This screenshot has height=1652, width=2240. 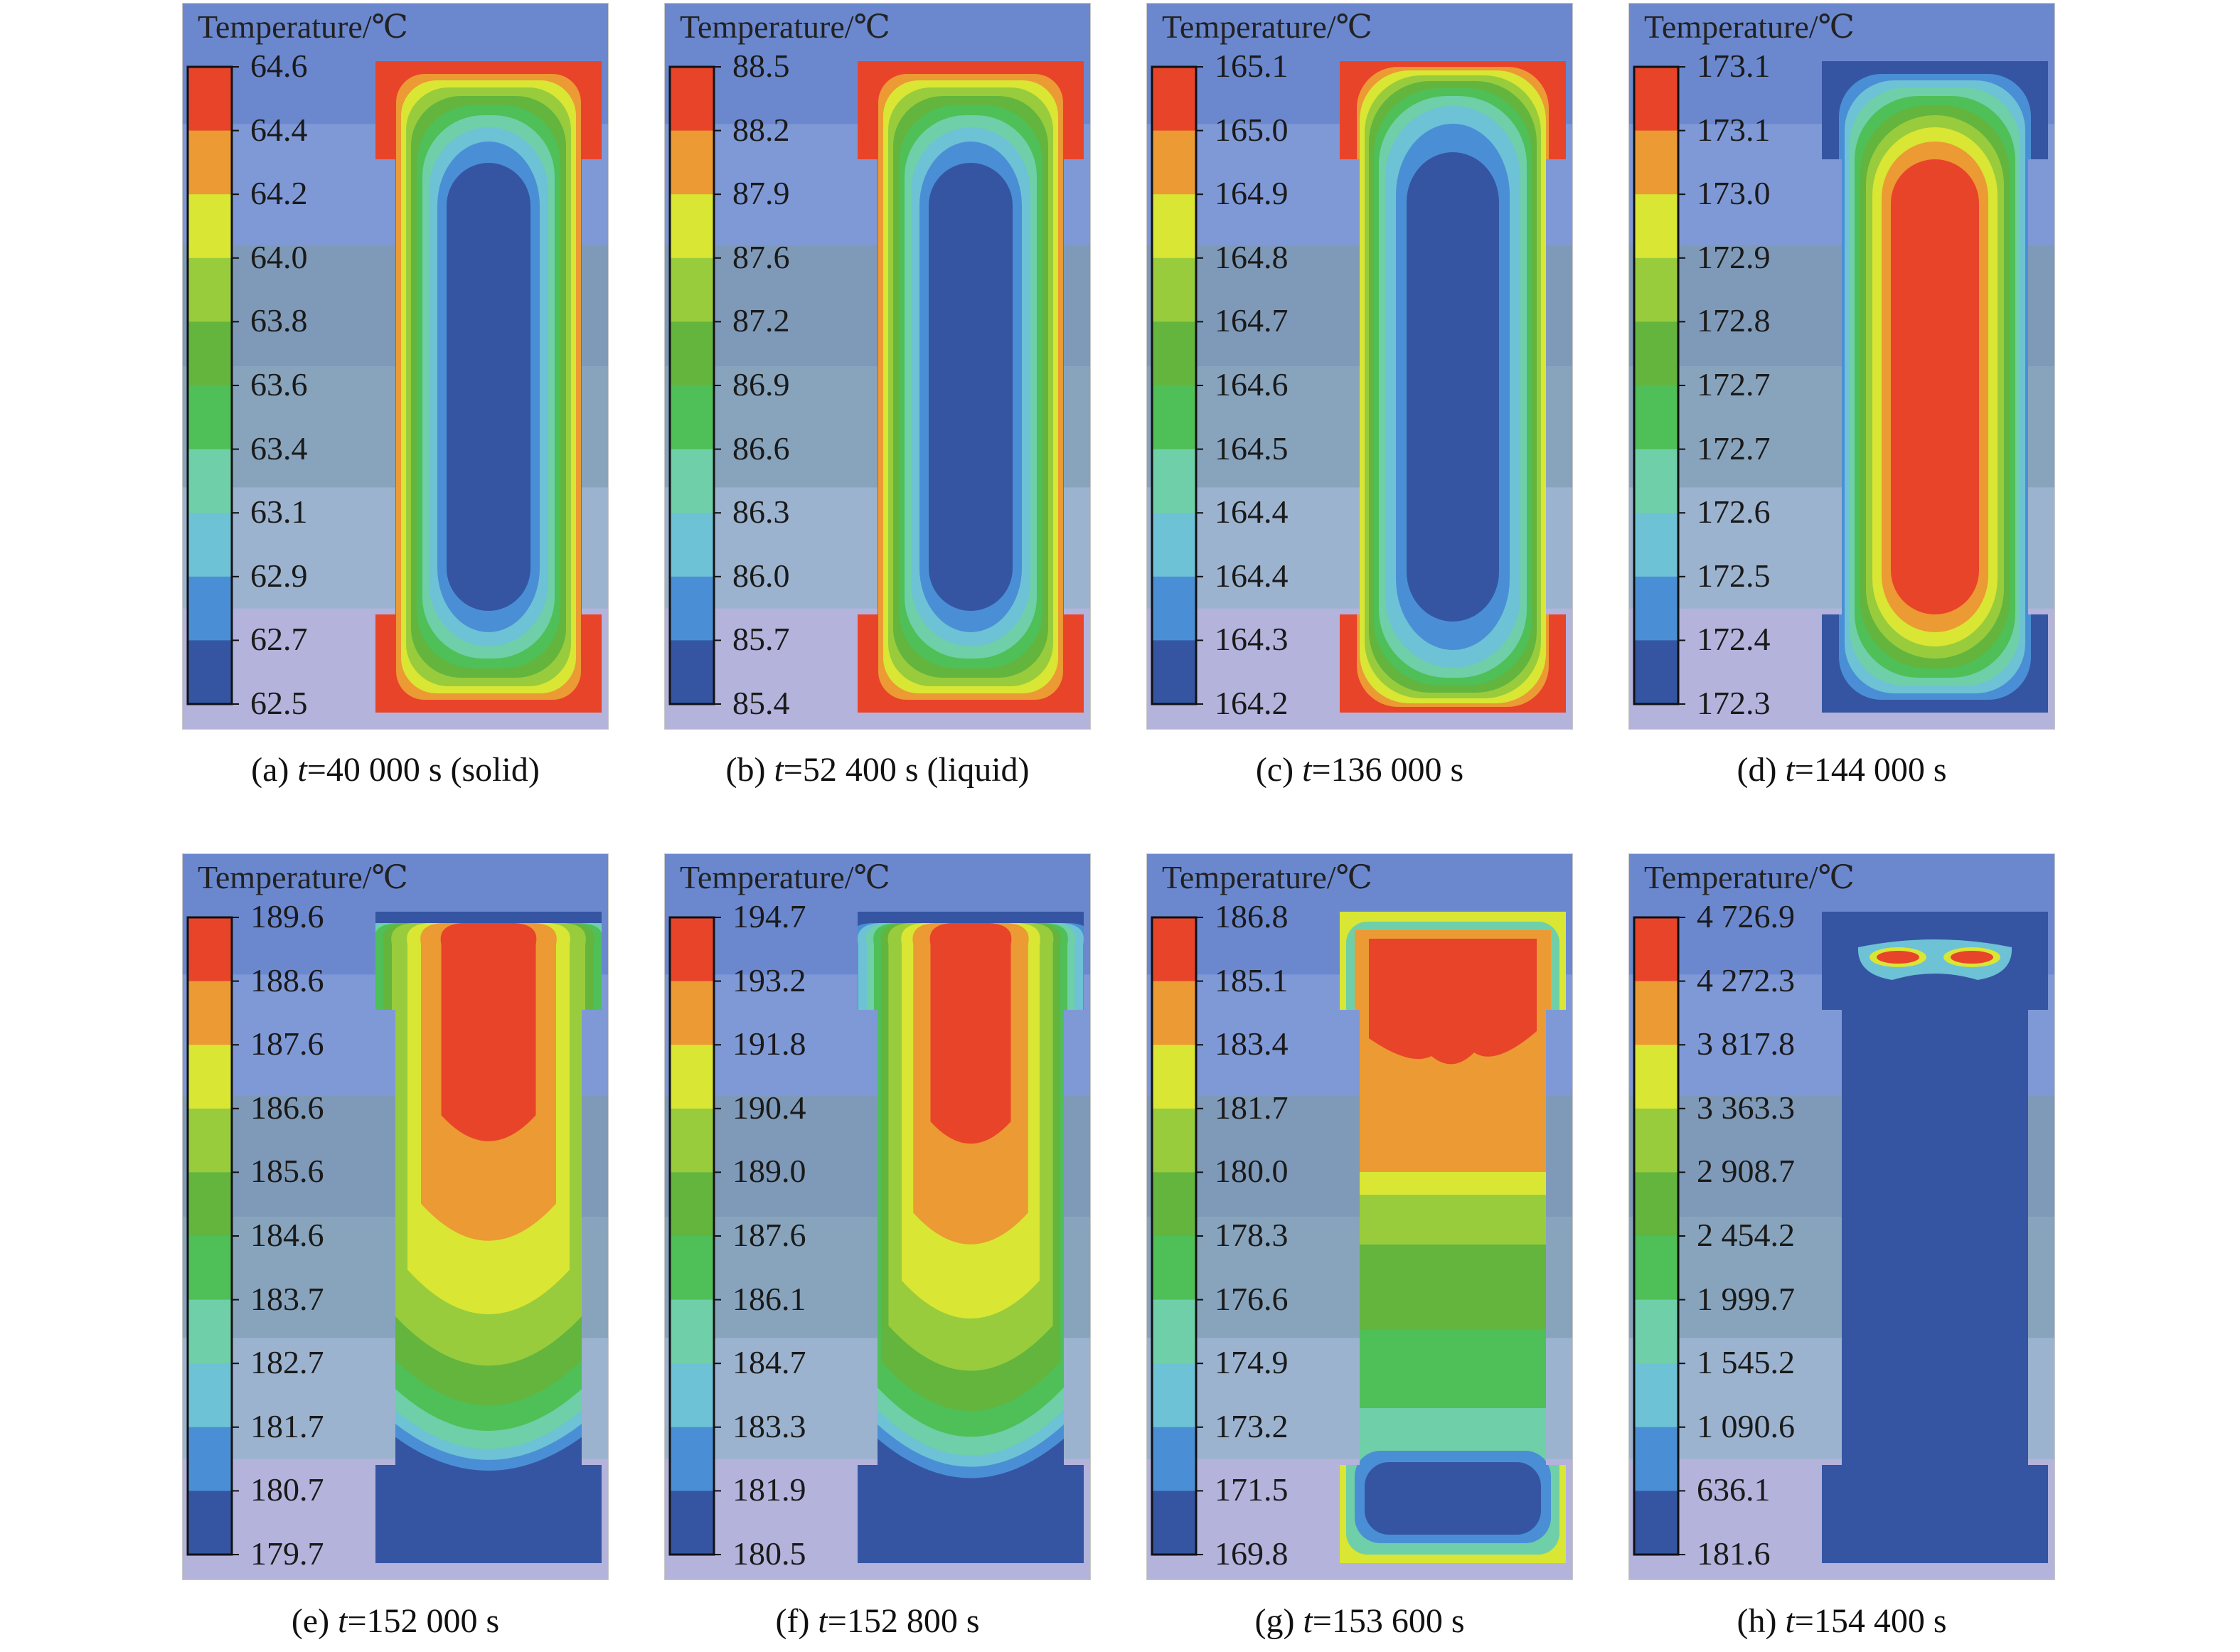 What do you see at coordinates (279, 66) in the screenshot?
I see `colorbar-tick-label: 64.6` at bounding box center [279, 66].